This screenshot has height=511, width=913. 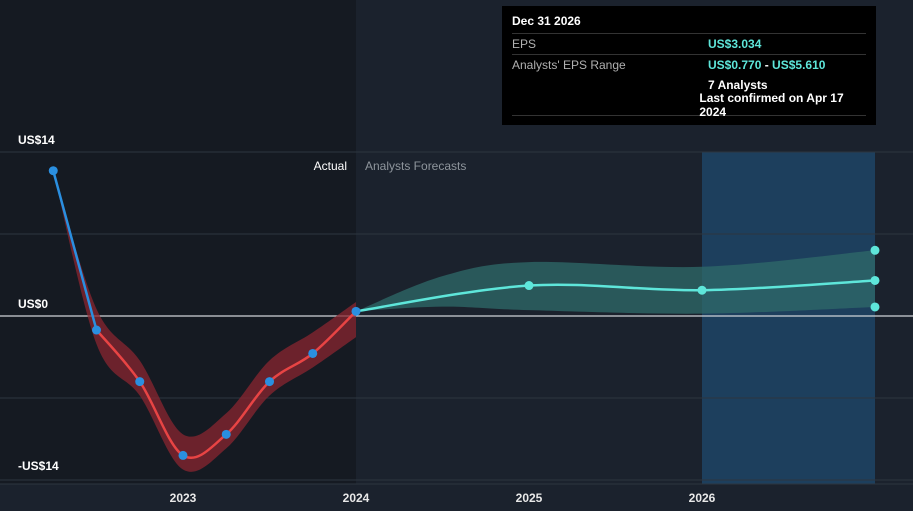 What do you see at coordinates (524, 44) in the screenshot?
I see `tooltip-eps-label: EPS` at bounding box center [524, 44].